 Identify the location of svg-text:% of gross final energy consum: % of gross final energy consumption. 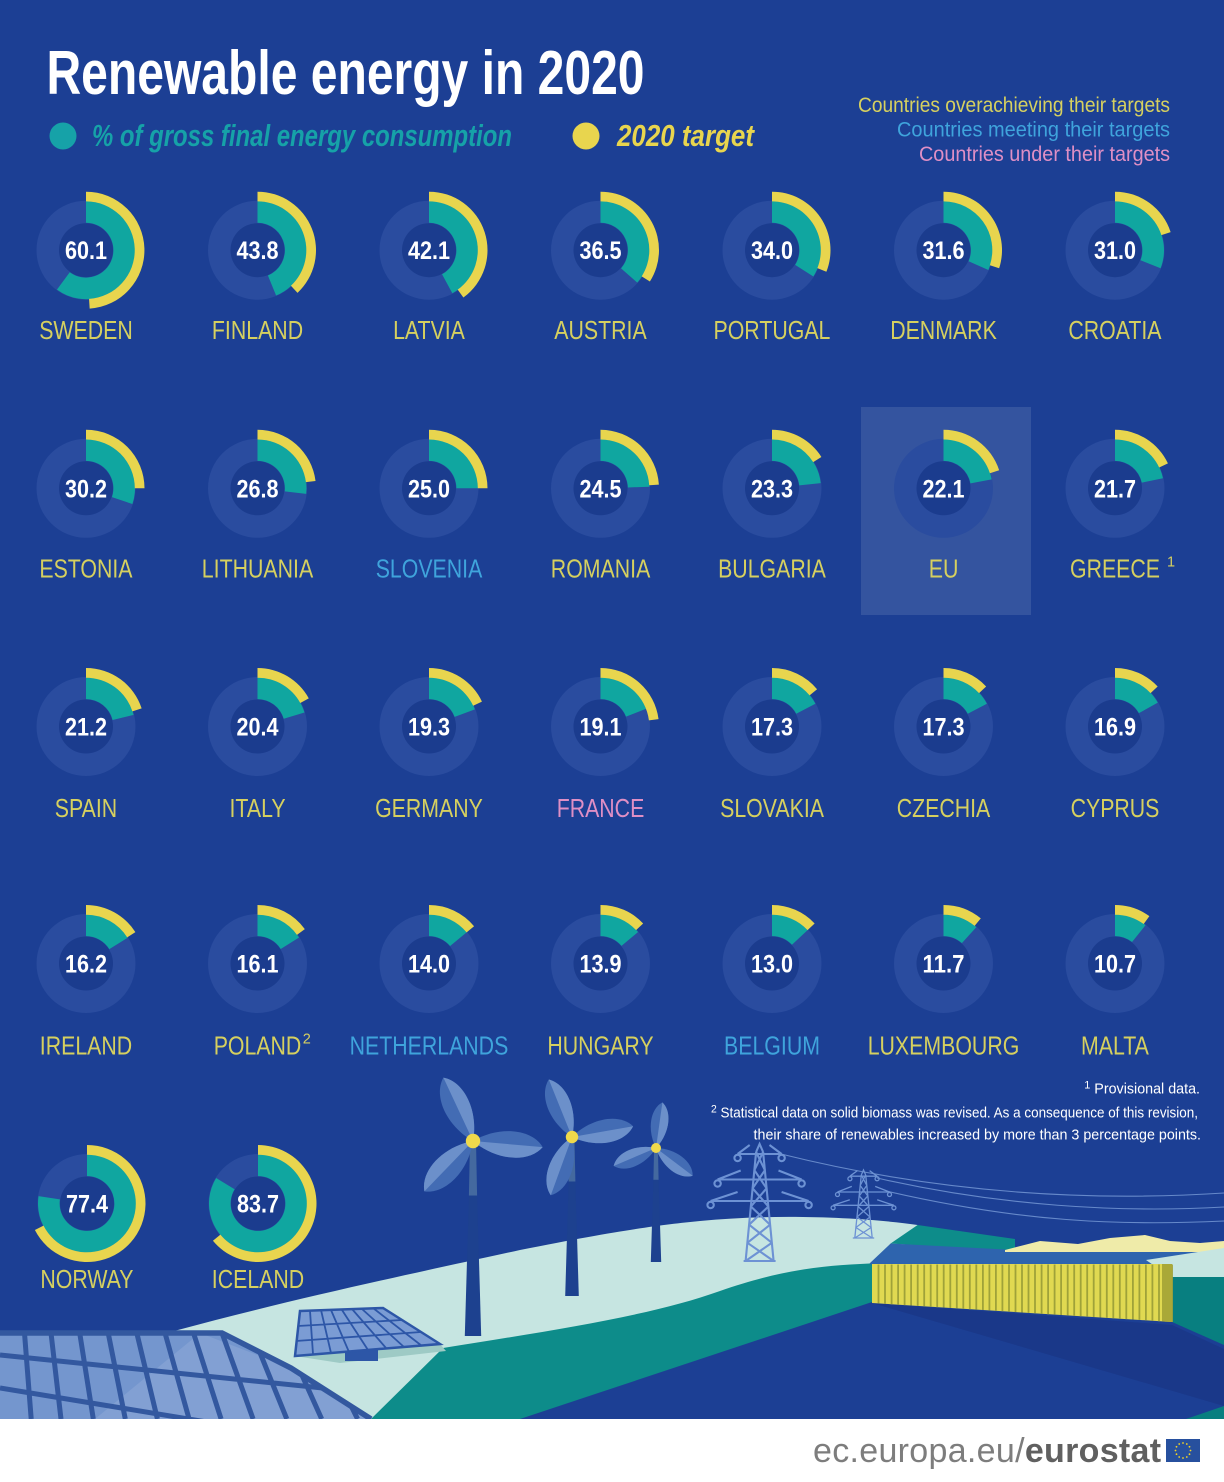
(302, 135).